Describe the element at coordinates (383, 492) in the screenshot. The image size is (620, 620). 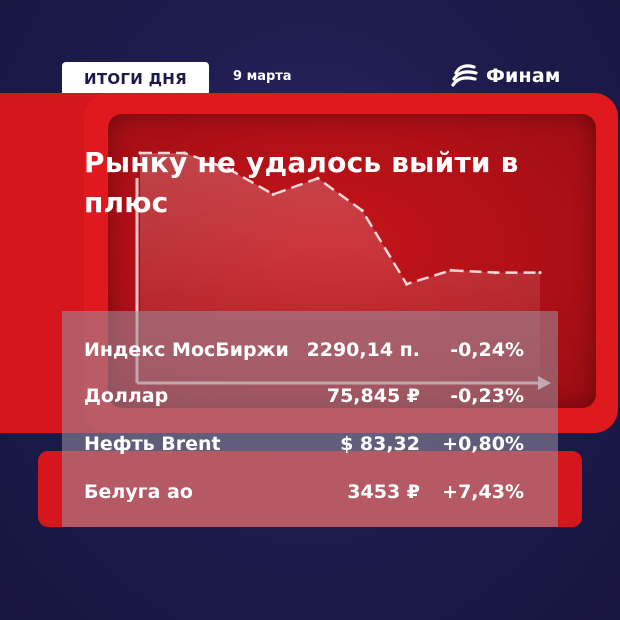
I see `instrument-value: 3453 ₽` at that location.